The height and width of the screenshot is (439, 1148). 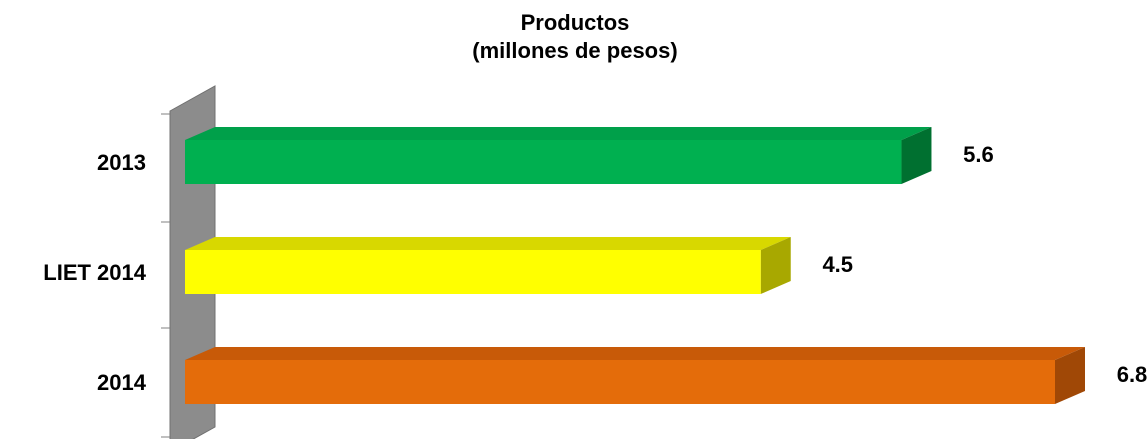 What do you see at coordinates (121, 162) in the screenshot?
I see `category-label-0: 2013` at bounding box center [121, 162].